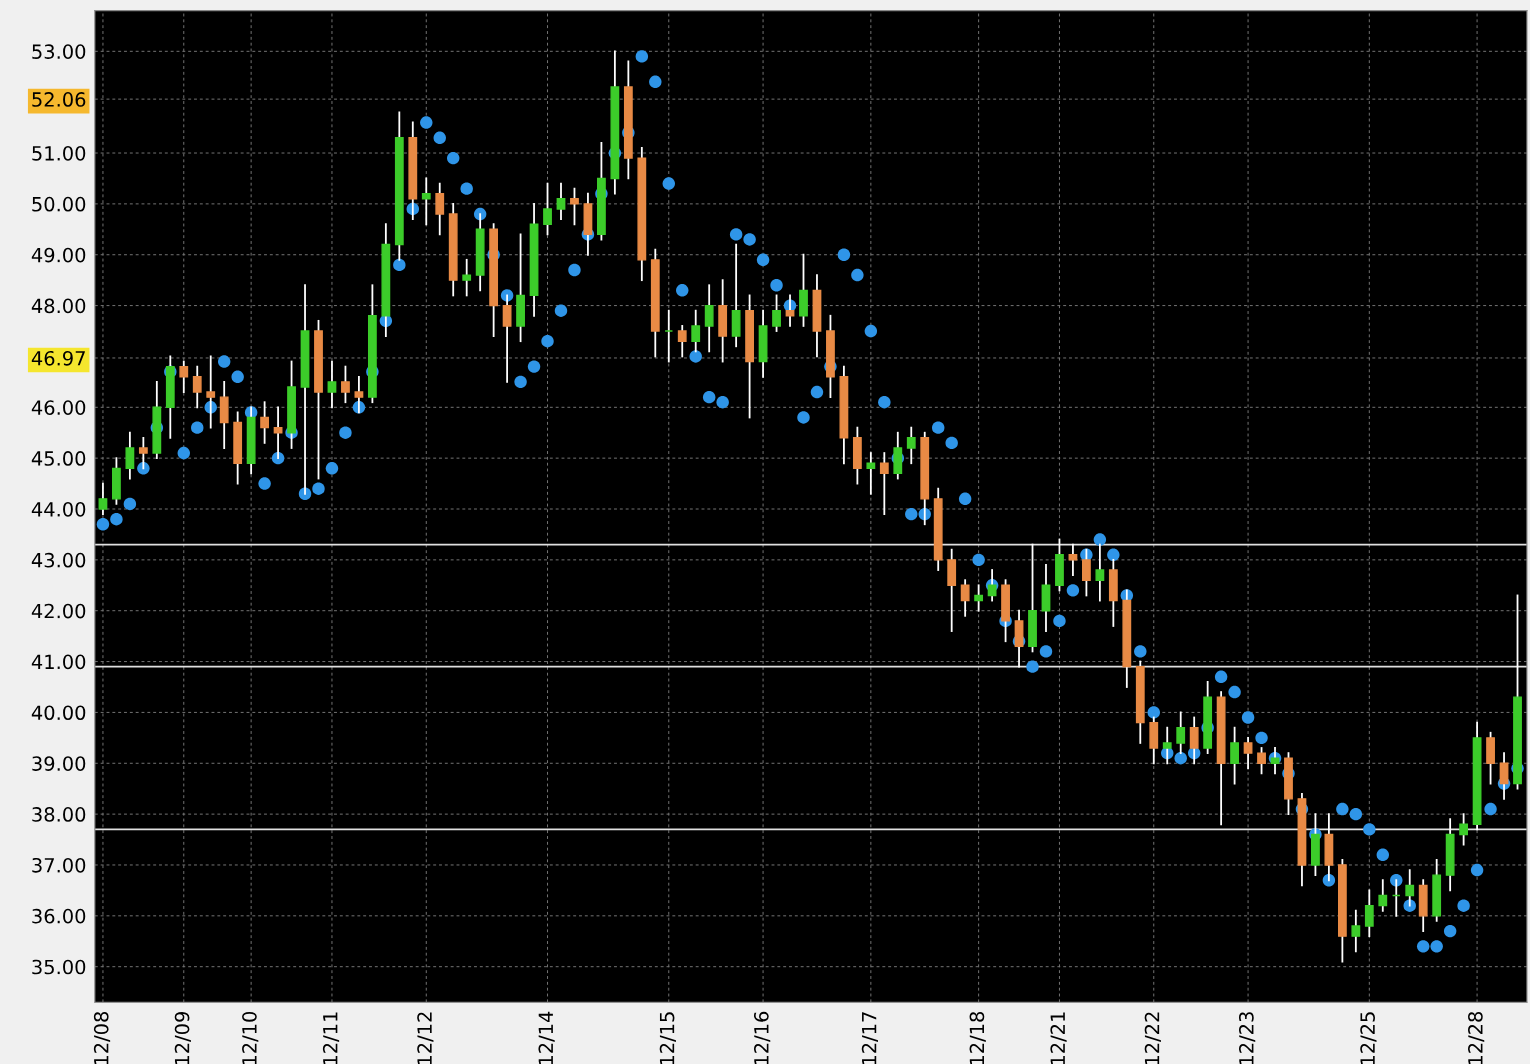 The height and width of the screenshot is (1064, 1530). I want to click on y-tick-label: 41.00, so click(58, 662).